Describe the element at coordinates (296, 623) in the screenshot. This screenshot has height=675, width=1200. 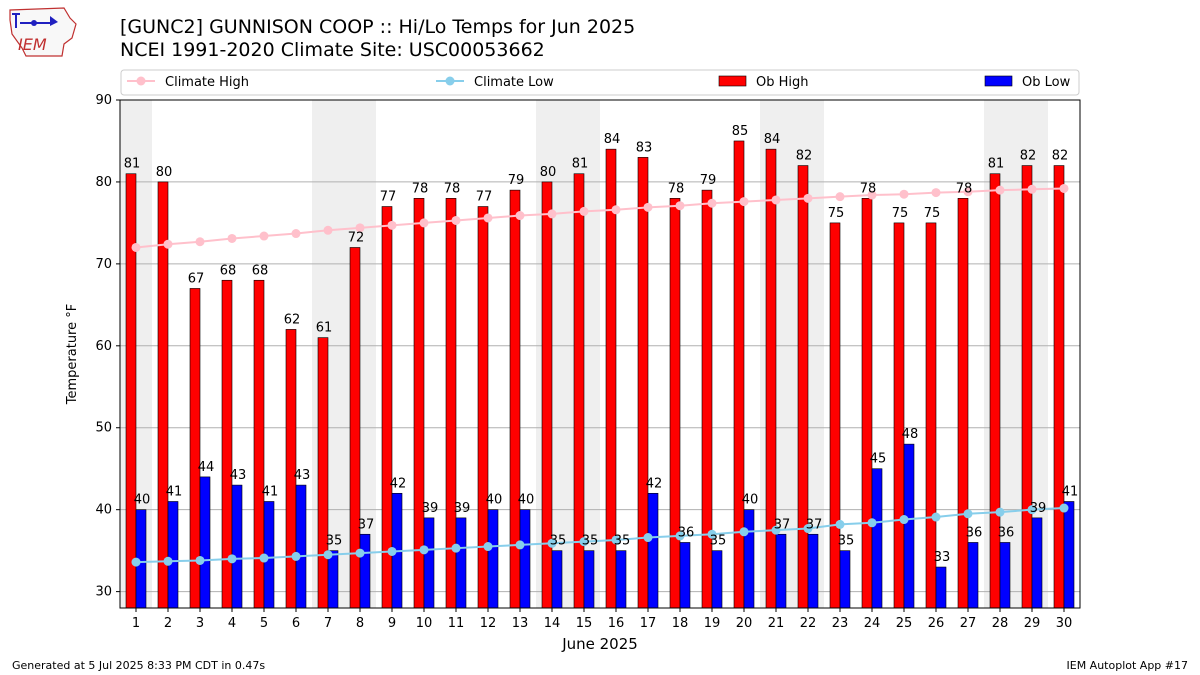
I see `x-tick-label: 6` at that location.